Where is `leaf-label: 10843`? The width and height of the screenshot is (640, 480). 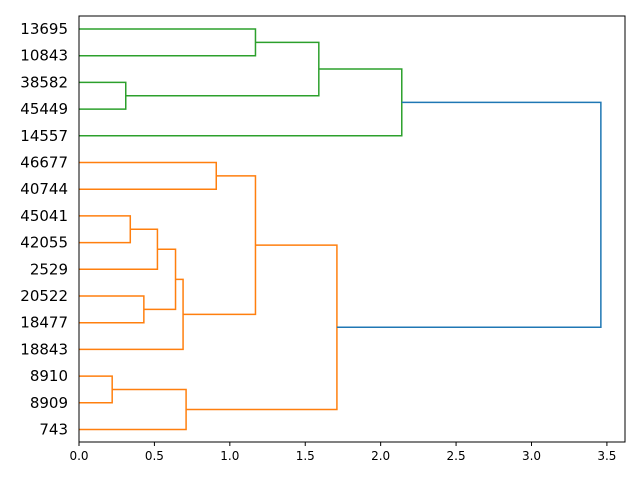
leaf-label: 10843 is located at coordinates (44, 56).